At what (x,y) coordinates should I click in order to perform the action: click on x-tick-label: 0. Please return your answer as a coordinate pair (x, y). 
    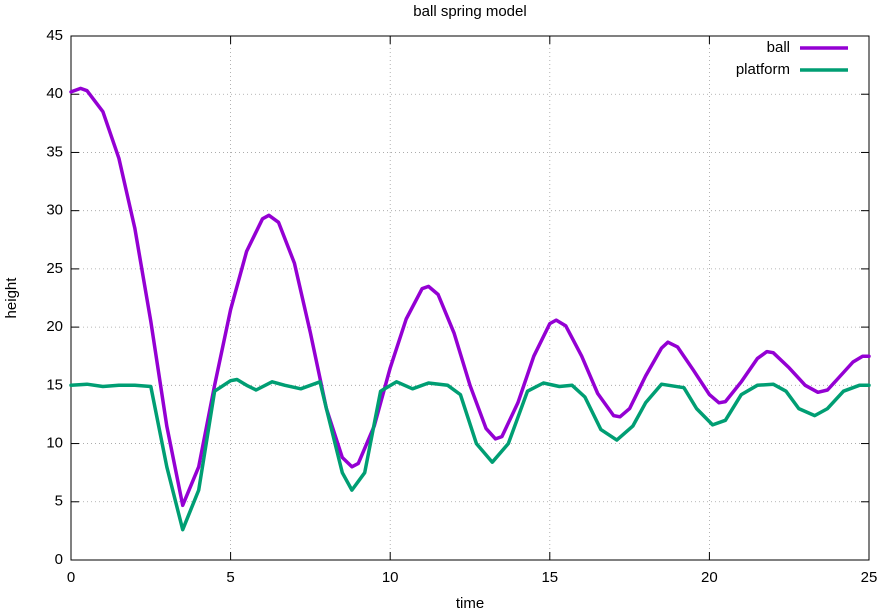
    Looking at the image, I should click on (71, 577).